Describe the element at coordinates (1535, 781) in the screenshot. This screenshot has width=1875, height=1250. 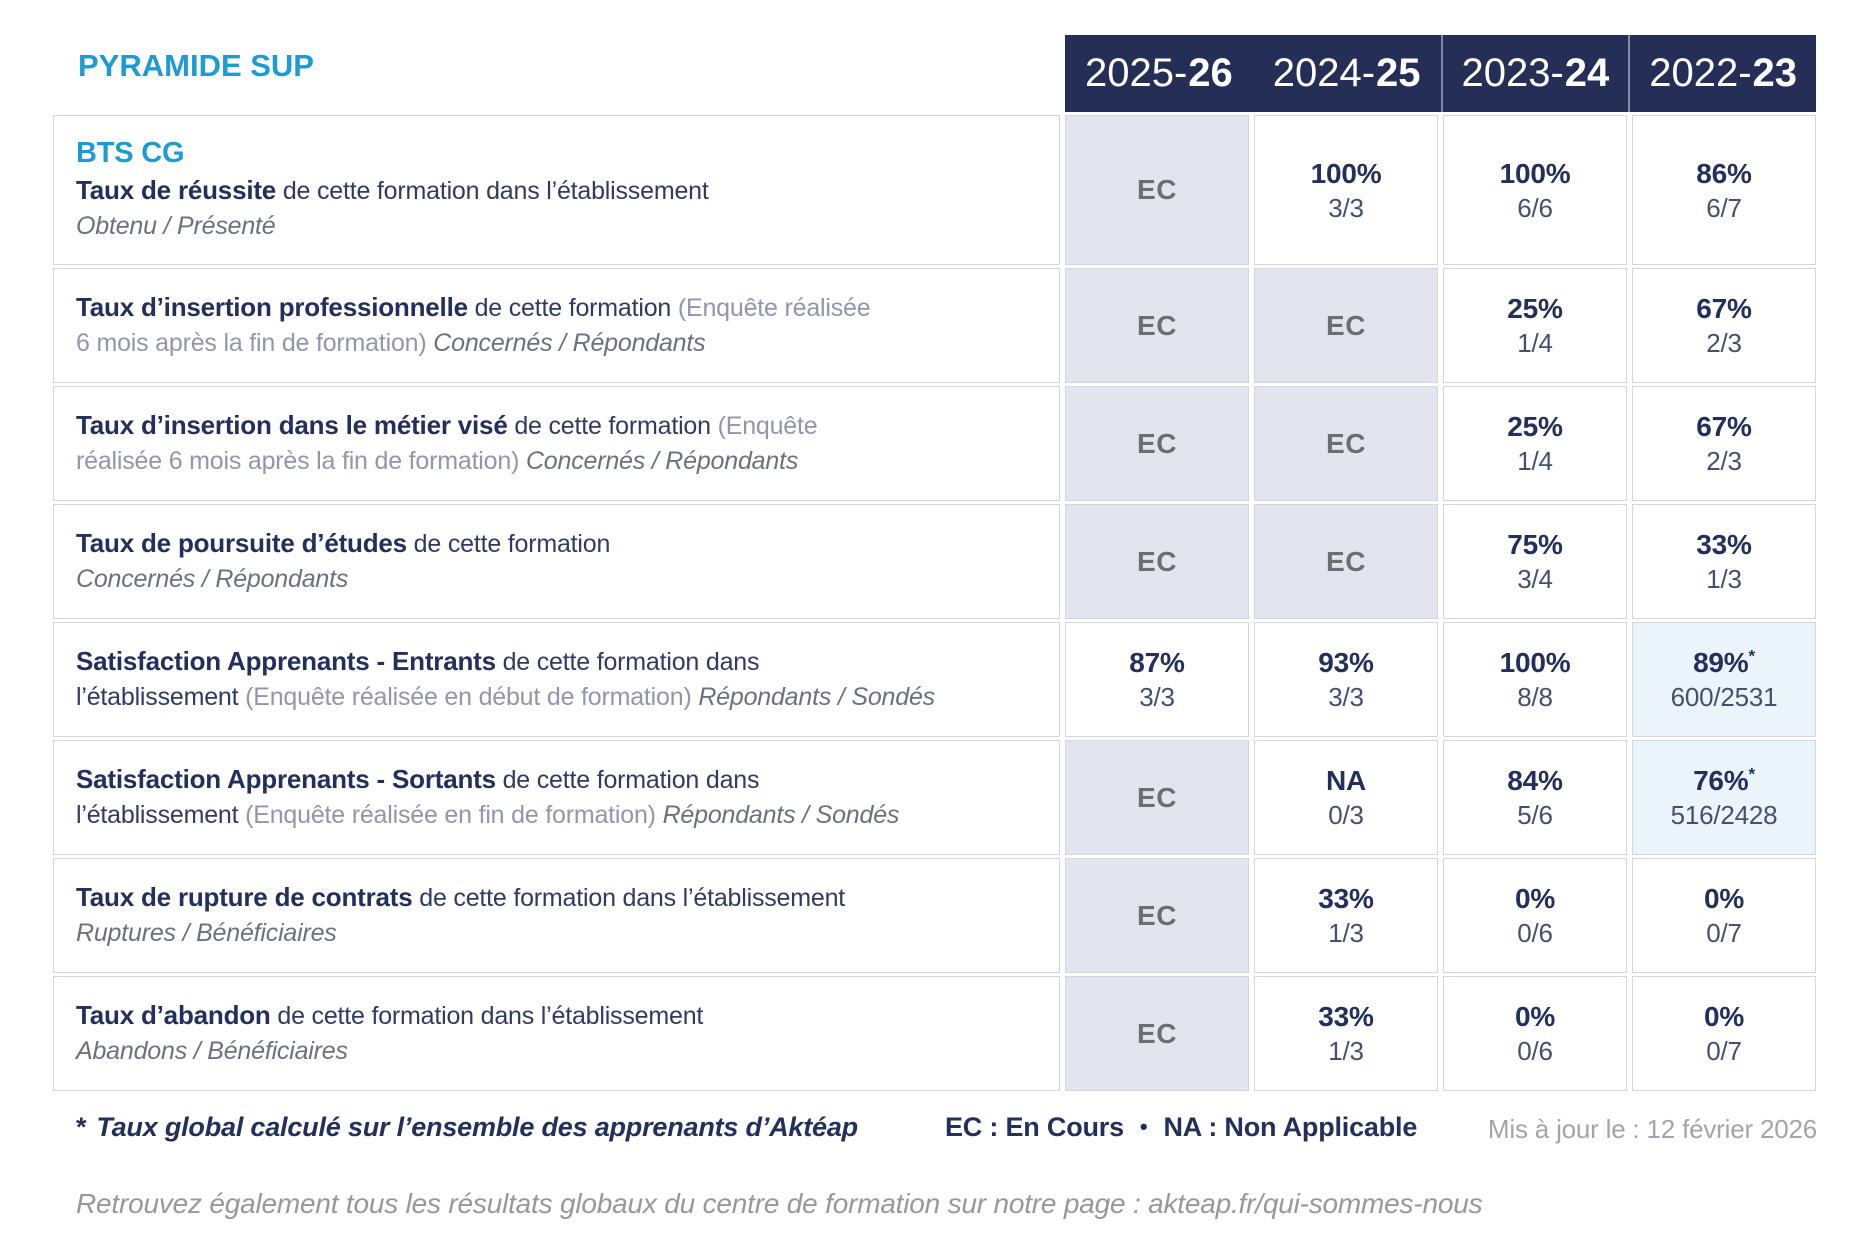
I see `rate-percent: 84%` at that location.